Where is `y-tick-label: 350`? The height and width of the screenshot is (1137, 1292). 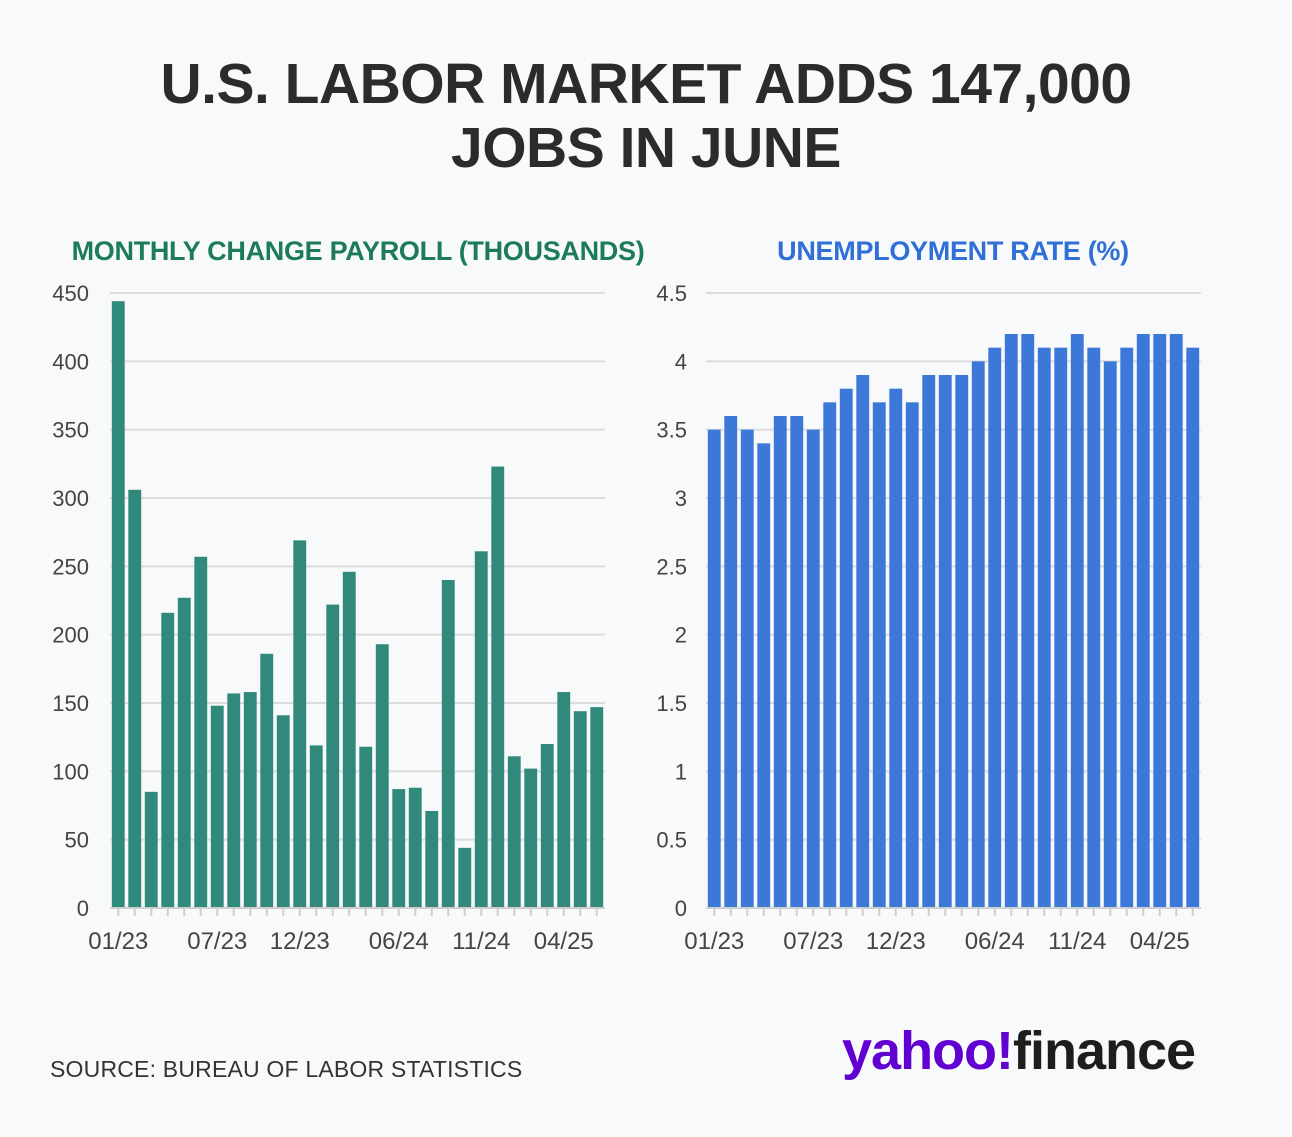
y-tick-label: 350 is located at coordinates (70, 430).